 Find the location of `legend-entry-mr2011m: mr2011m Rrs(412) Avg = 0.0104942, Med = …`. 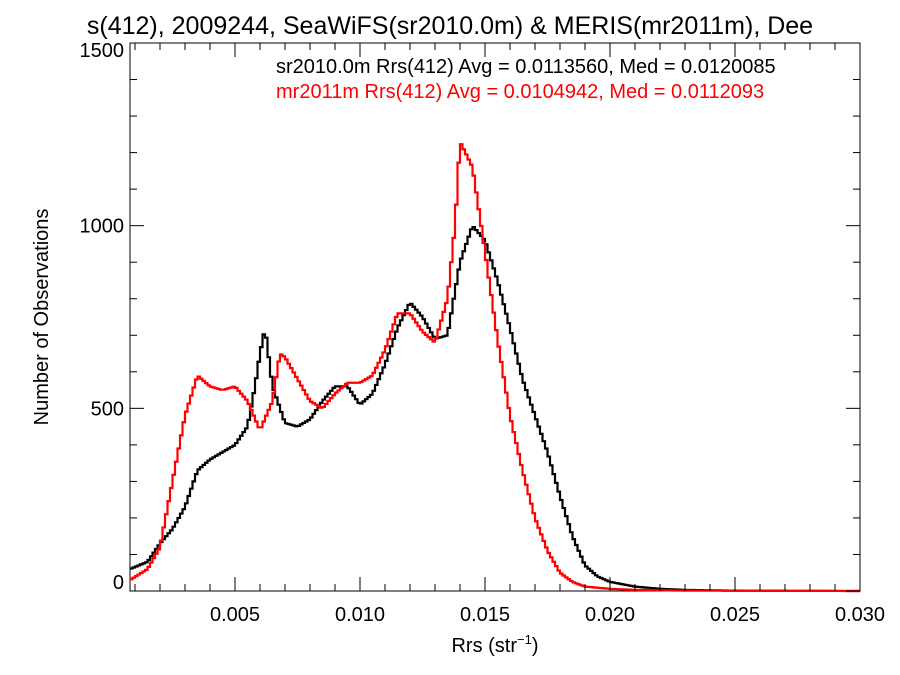

legend-entry-mr2011m: mr2011m Rrs(412) Avg = 0.0104942, Med = … is located at coordinates (520, 92).